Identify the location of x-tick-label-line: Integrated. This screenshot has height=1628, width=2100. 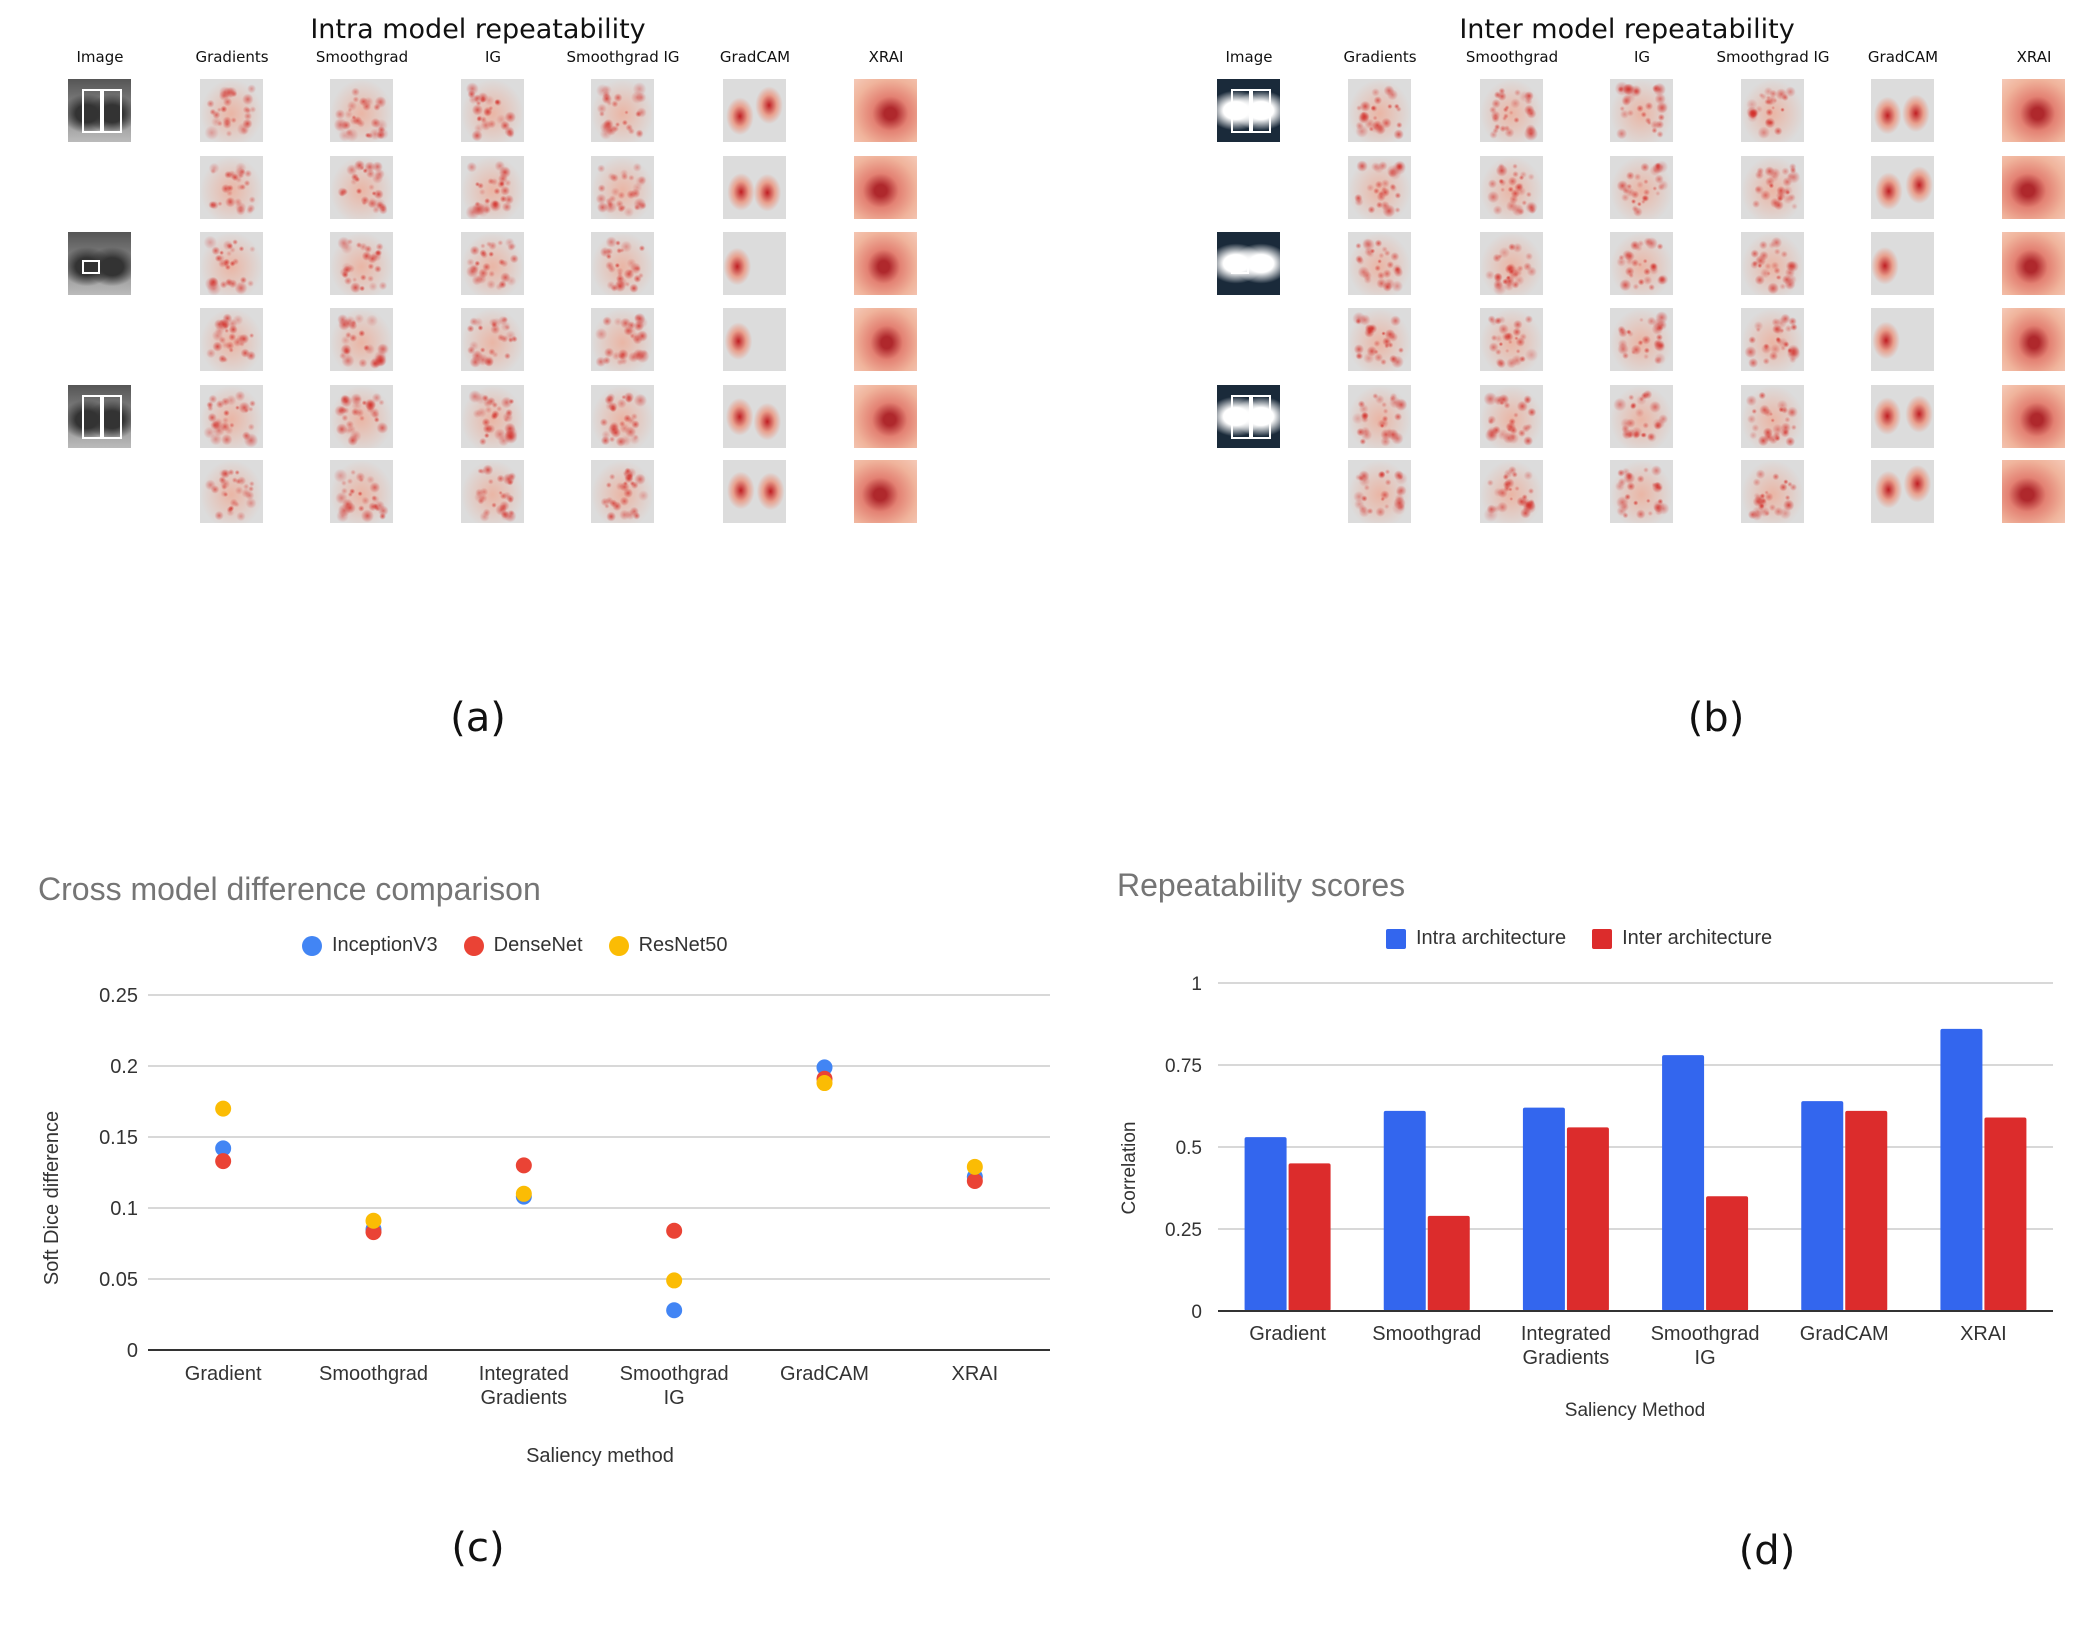
(1566, 1334).